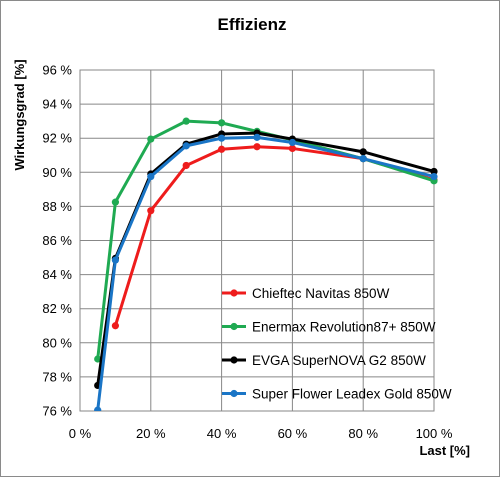 The image size is (500, 477). What do you see at coordinates (363, 433) in the screenshot?
I see `x-tick-label: 80 %` at bounding box center [363, 433].